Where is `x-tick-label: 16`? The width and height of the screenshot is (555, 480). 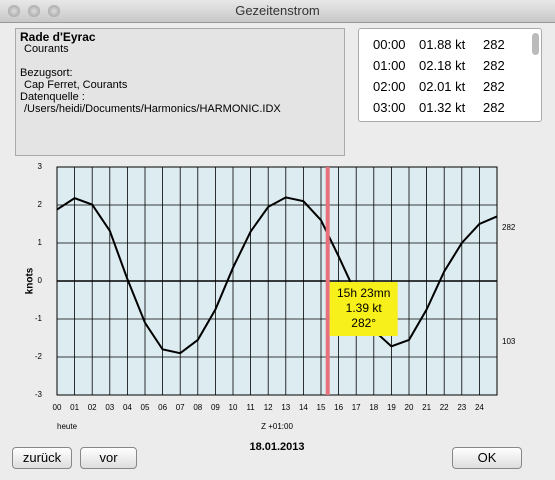 x-tick-label: 16 is located at coordinates (338, 407).